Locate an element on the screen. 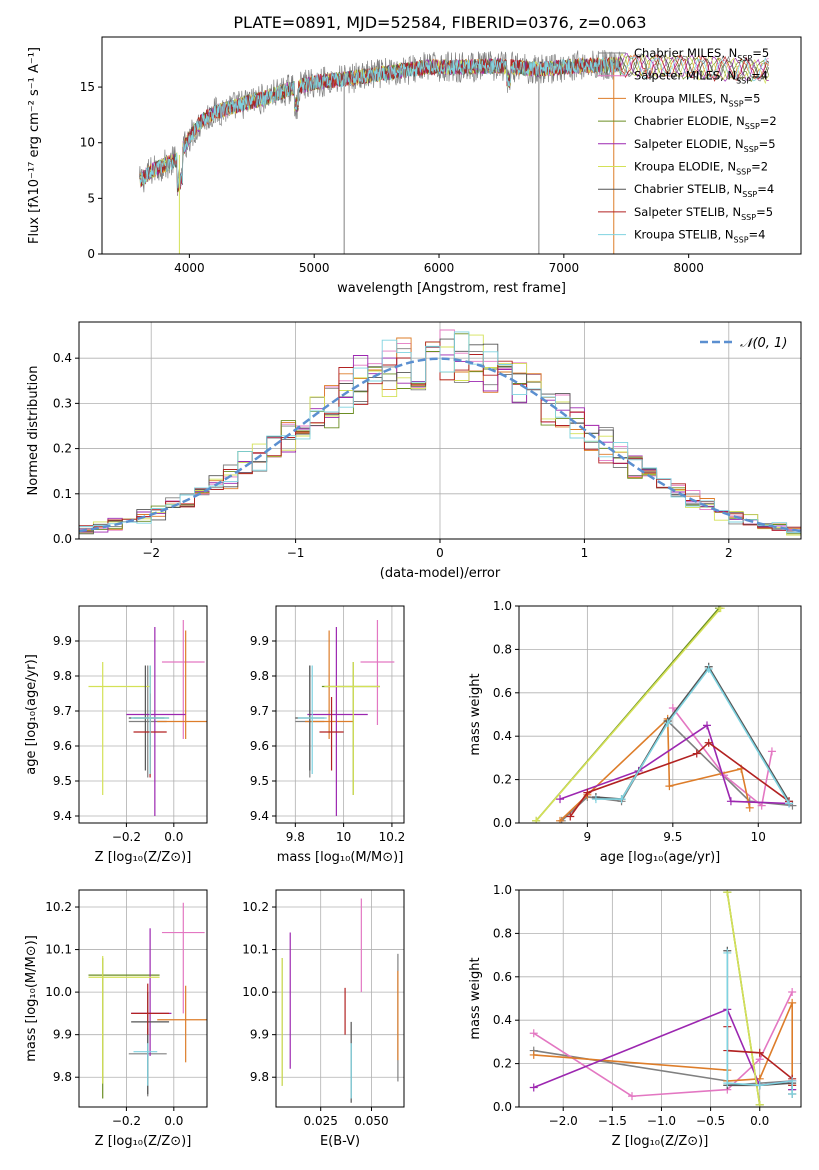 The height and width of the screenshot is (1170, 819). weight_vs_Z-ylabel: mass weight is located at coordinates (475, 998).